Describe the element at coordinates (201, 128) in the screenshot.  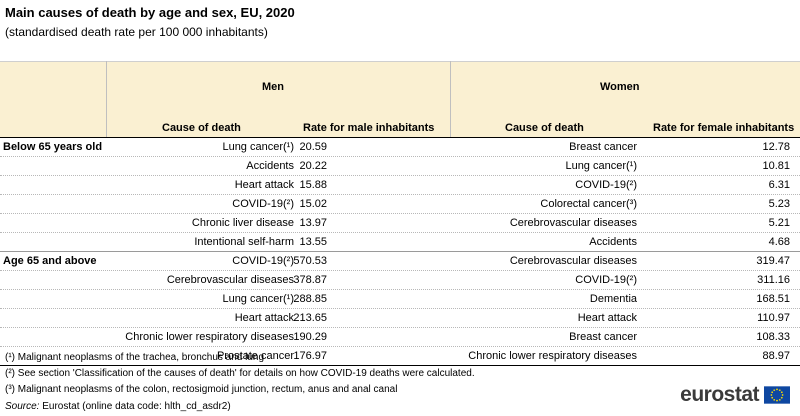
I see `column-header-men-cause: Cause of death` at that location.